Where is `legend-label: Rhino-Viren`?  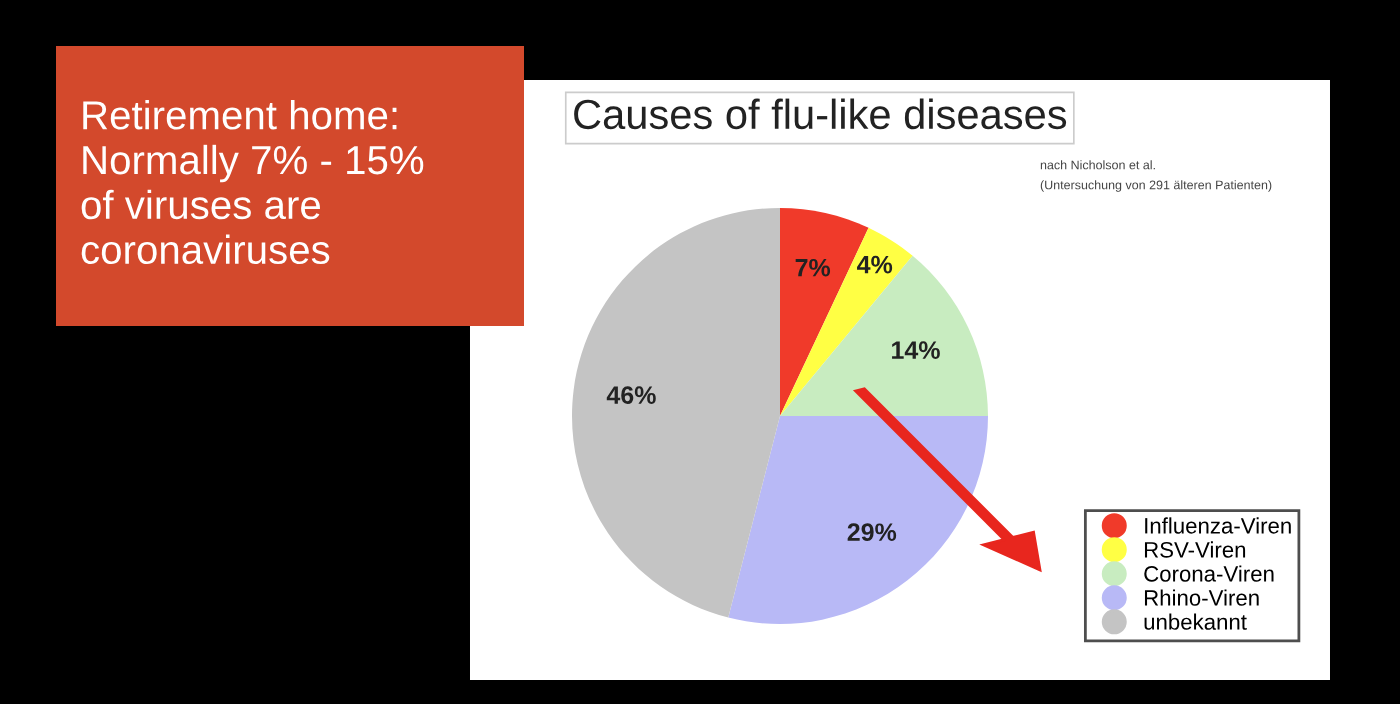 legend-label: Rhino-Viren is located at coordinates (1201, 597).